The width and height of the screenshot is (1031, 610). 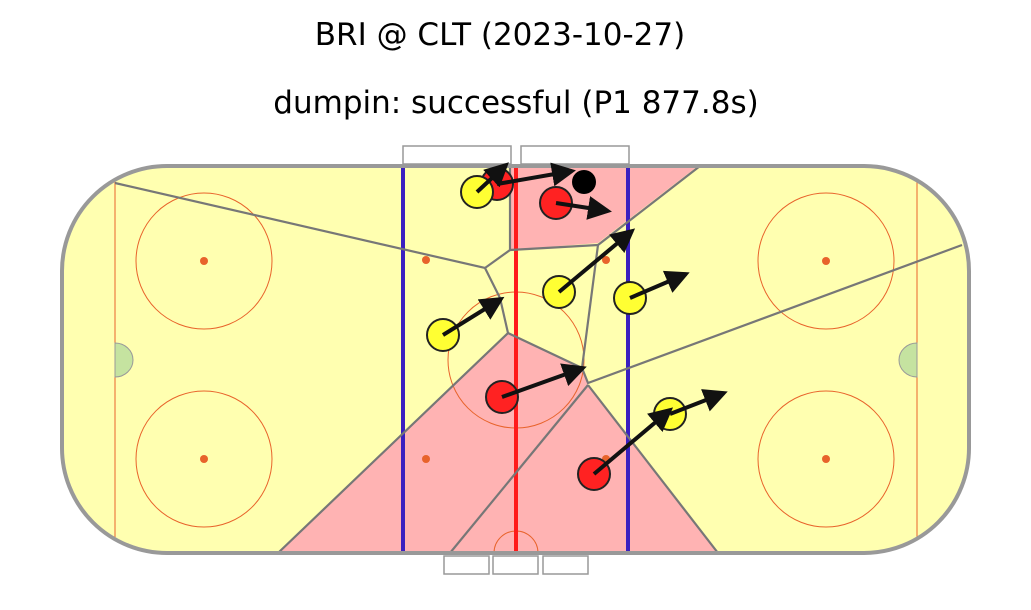 I want to click on subtitle: dumpin: successful (P1 877.8s), so click(x=515, y=103).